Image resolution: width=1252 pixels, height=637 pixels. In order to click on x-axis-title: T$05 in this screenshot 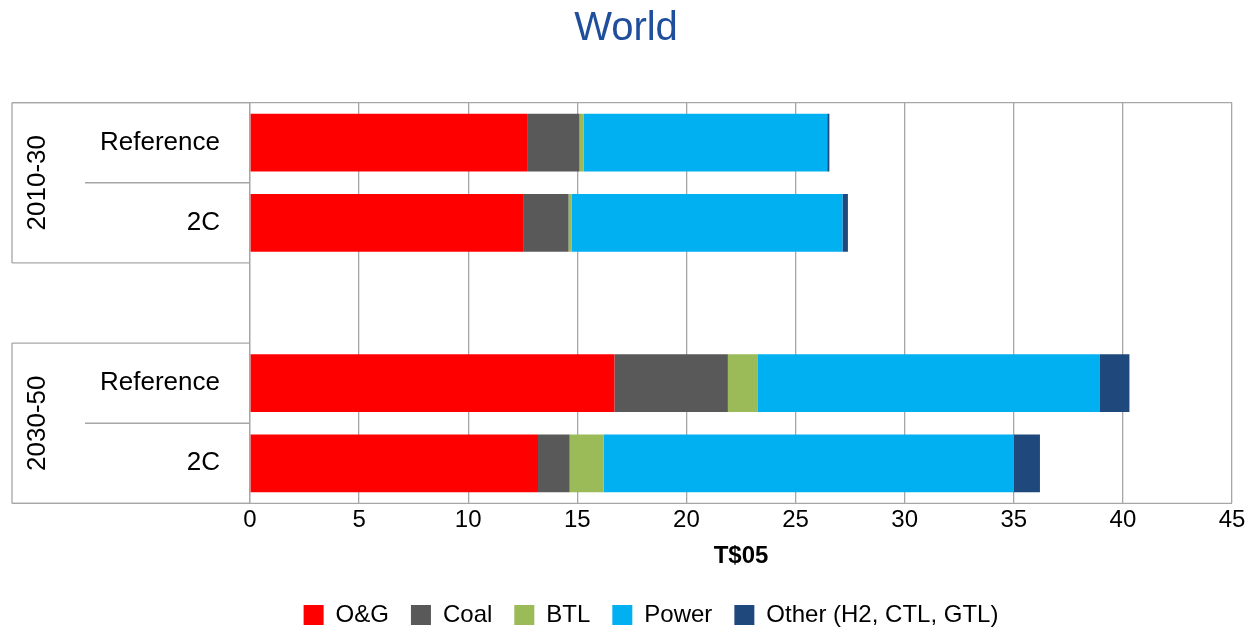, I will do `click(741, 555)`.